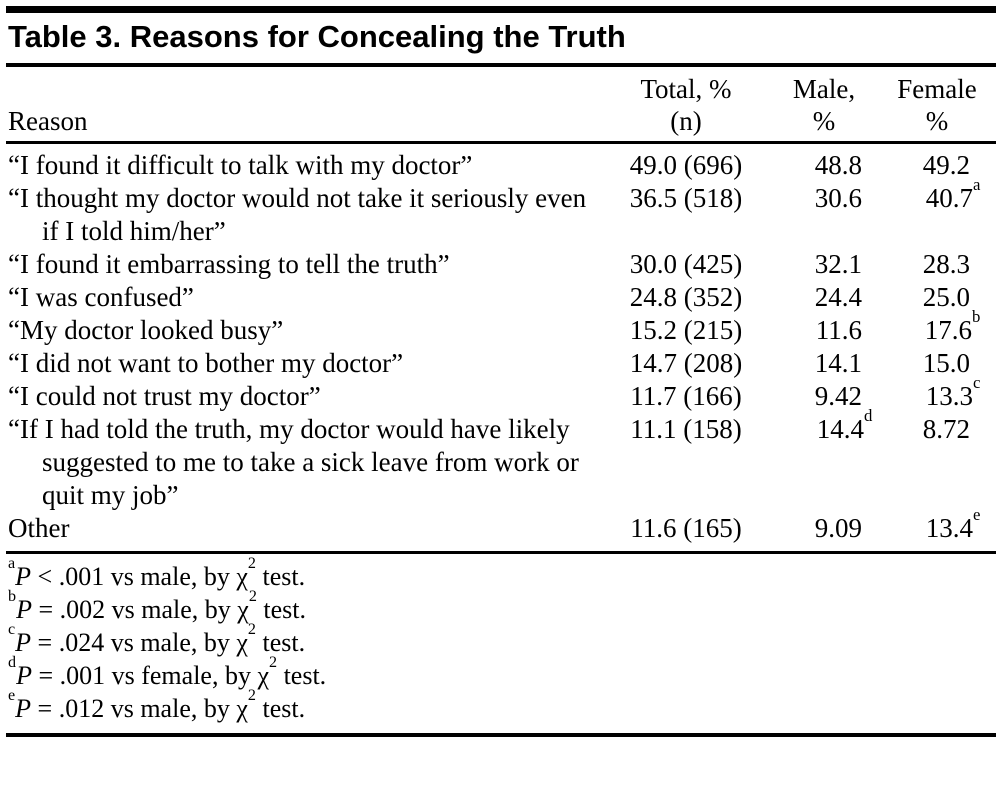  What do you see at coordinates (838, 297) in the screenshot?
I see `male-cell: 24.4` at bounding box center [838, 297].